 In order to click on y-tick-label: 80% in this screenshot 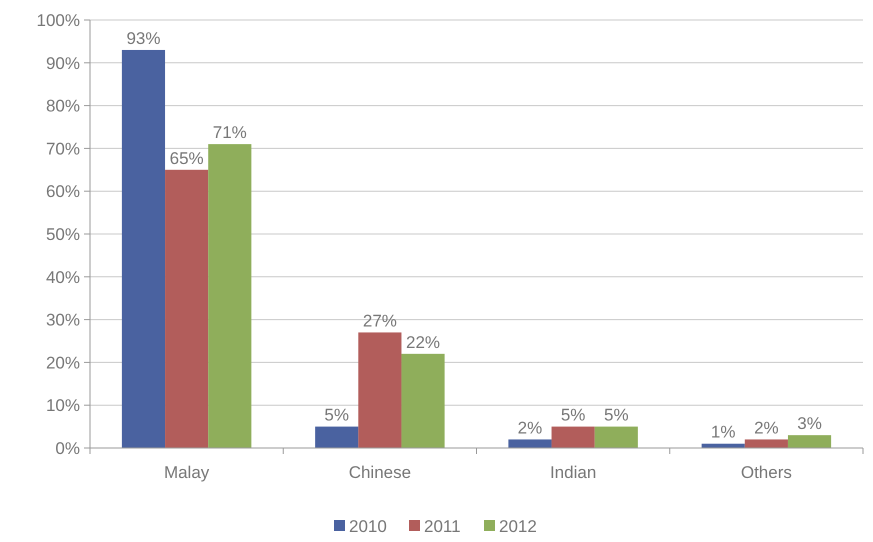, I will do `click(63, 106)`.